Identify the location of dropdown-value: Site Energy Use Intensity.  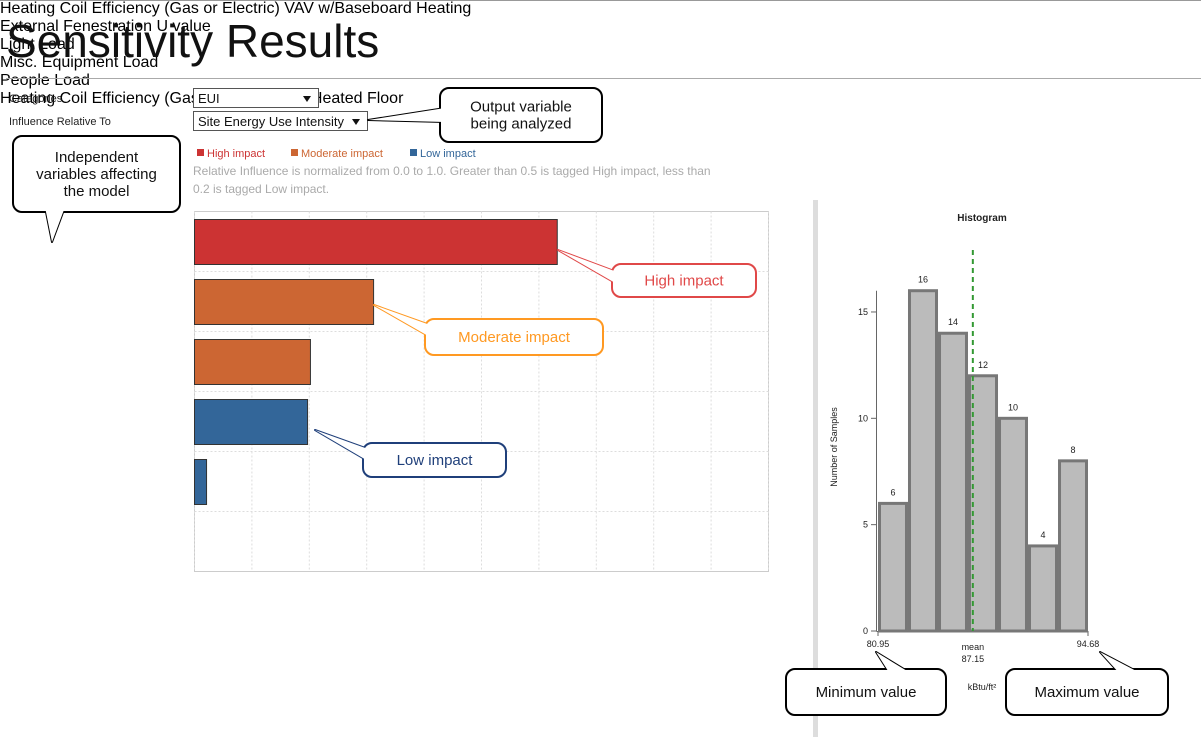
(271, 121).